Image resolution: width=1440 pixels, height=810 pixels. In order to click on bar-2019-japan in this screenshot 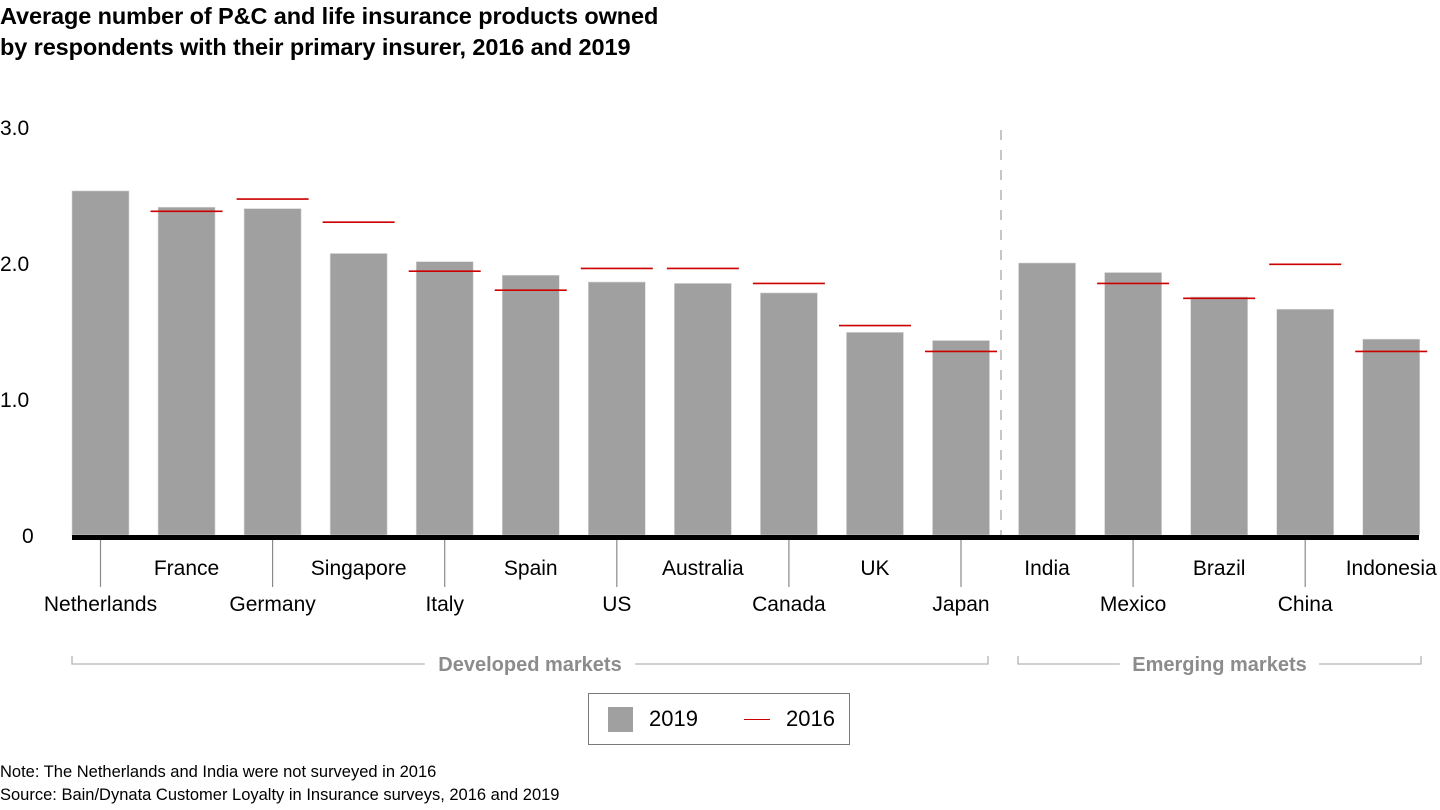, I will do `click(961, 438)`.